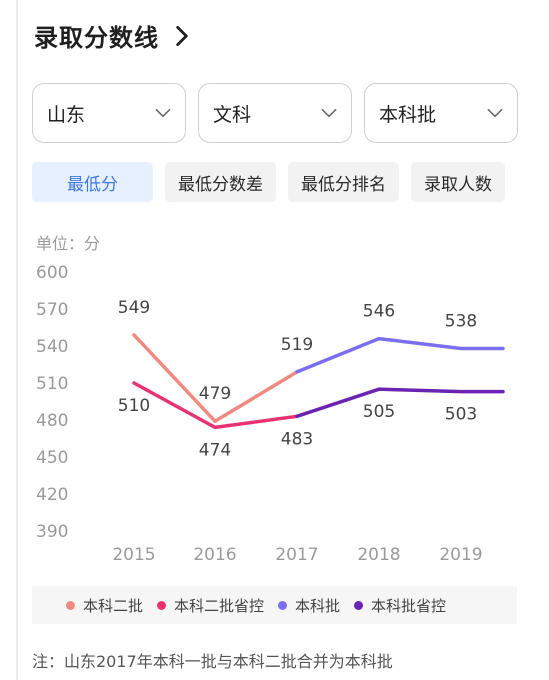  I want to click on x-tick-label: 2018, so click(378, 555).